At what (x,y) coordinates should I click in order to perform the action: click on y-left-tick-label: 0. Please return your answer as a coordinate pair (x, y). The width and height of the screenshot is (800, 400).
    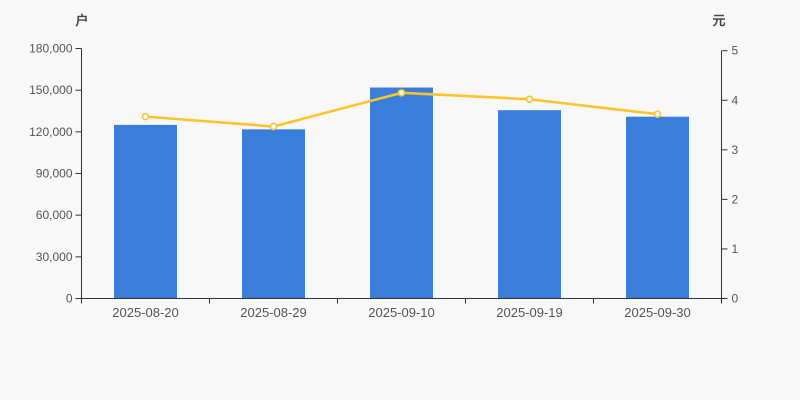
    Looking at the image, I should click on (69, 299).